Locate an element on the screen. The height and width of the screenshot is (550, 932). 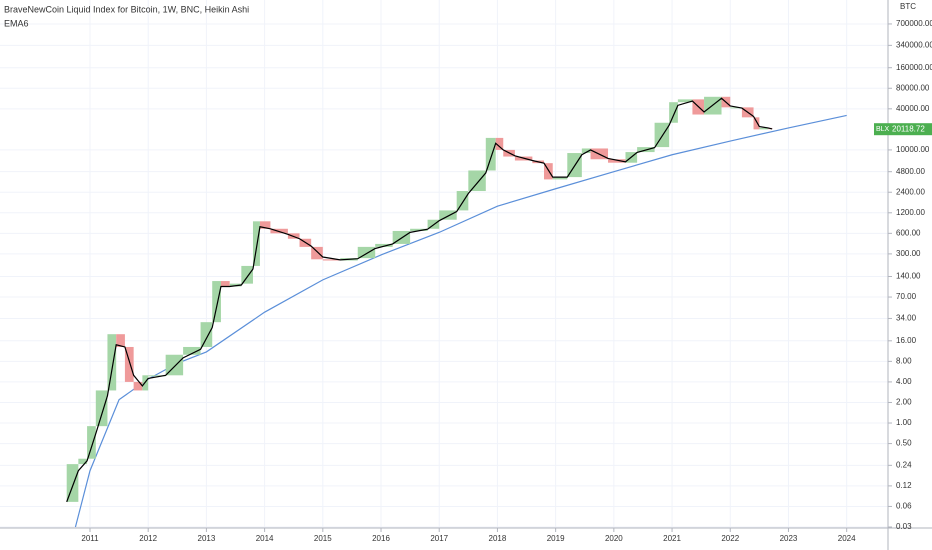
x-tick-label: 2015 is located at coordinates (323, 538).